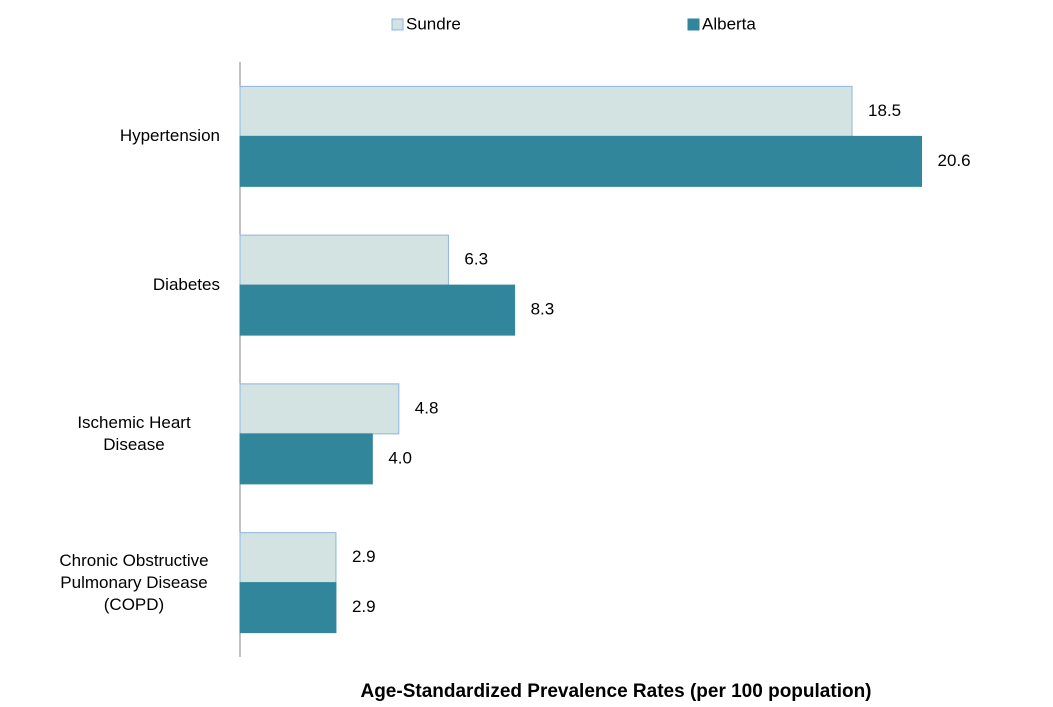  I want to click on y-tick-label: Hypertension, so click(169, 136).